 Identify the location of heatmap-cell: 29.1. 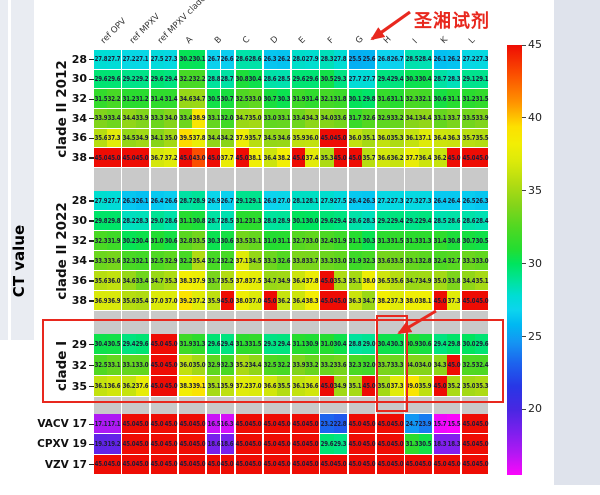
(482, 79).